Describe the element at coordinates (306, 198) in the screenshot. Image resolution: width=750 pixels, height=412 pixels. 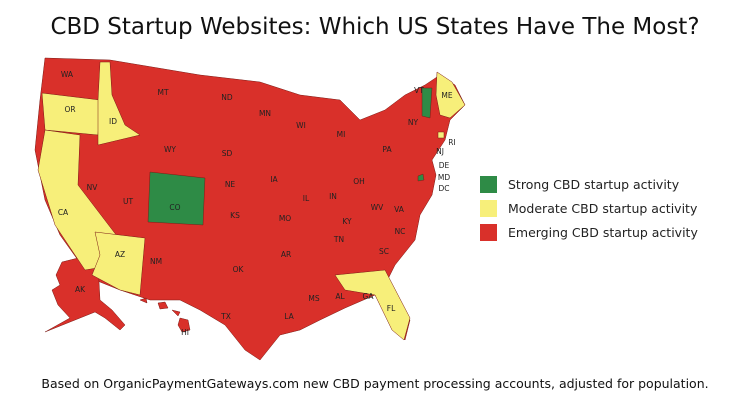
I see `state-label-IL: IL` at that location.